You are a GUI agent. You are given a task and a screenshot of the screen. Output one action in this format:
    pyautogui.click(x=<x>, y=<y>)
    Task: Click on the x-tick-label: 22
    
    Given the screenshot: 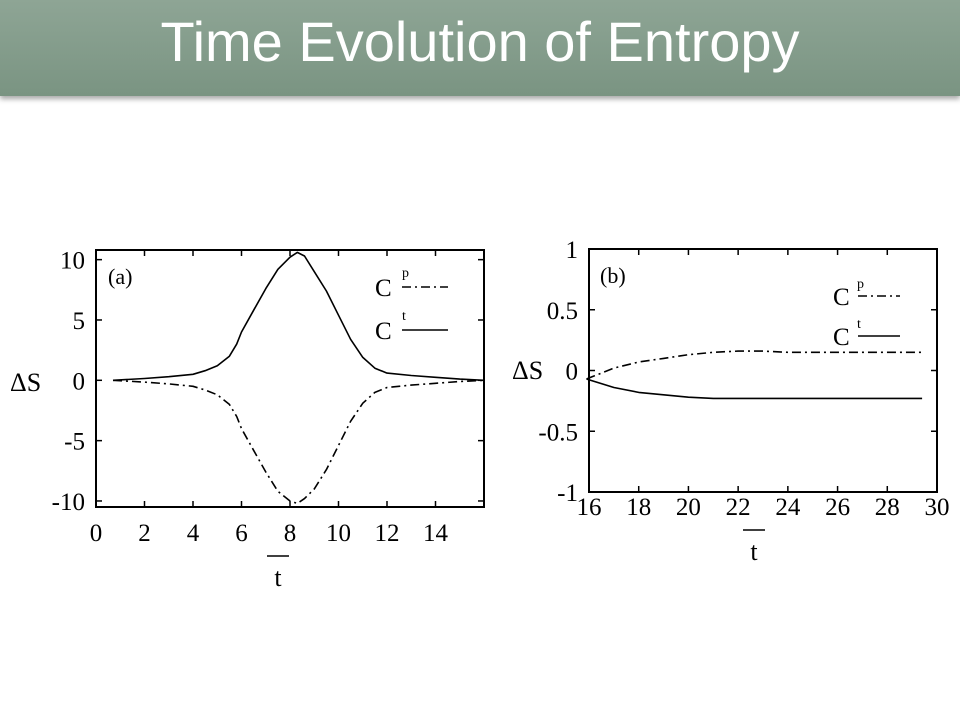 What is the action you would take?
    pyautogui.click(x=738, y=507)
    